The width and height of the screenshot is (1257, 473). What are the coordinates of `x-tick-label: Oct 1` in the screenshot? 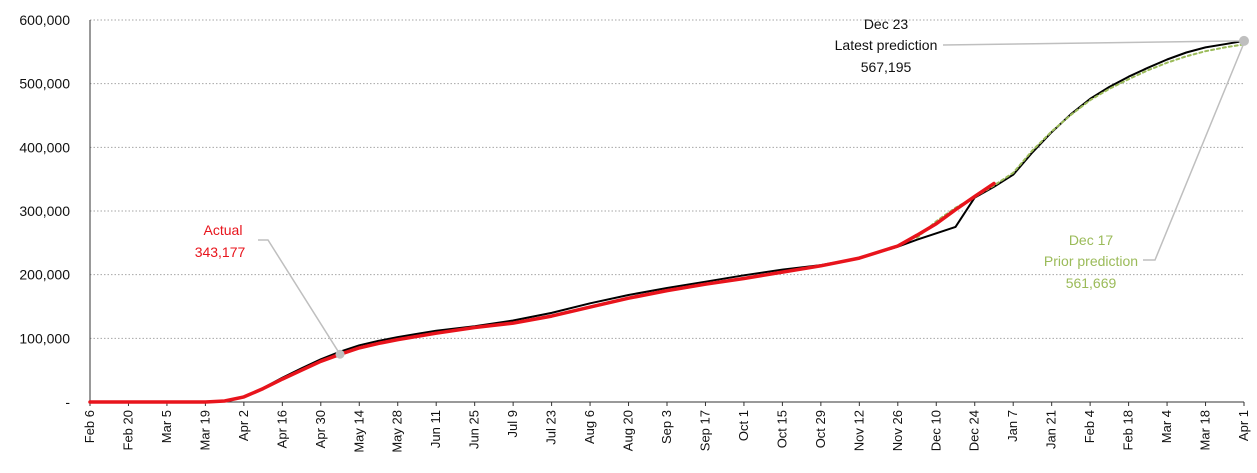 It's located at (743, 425).